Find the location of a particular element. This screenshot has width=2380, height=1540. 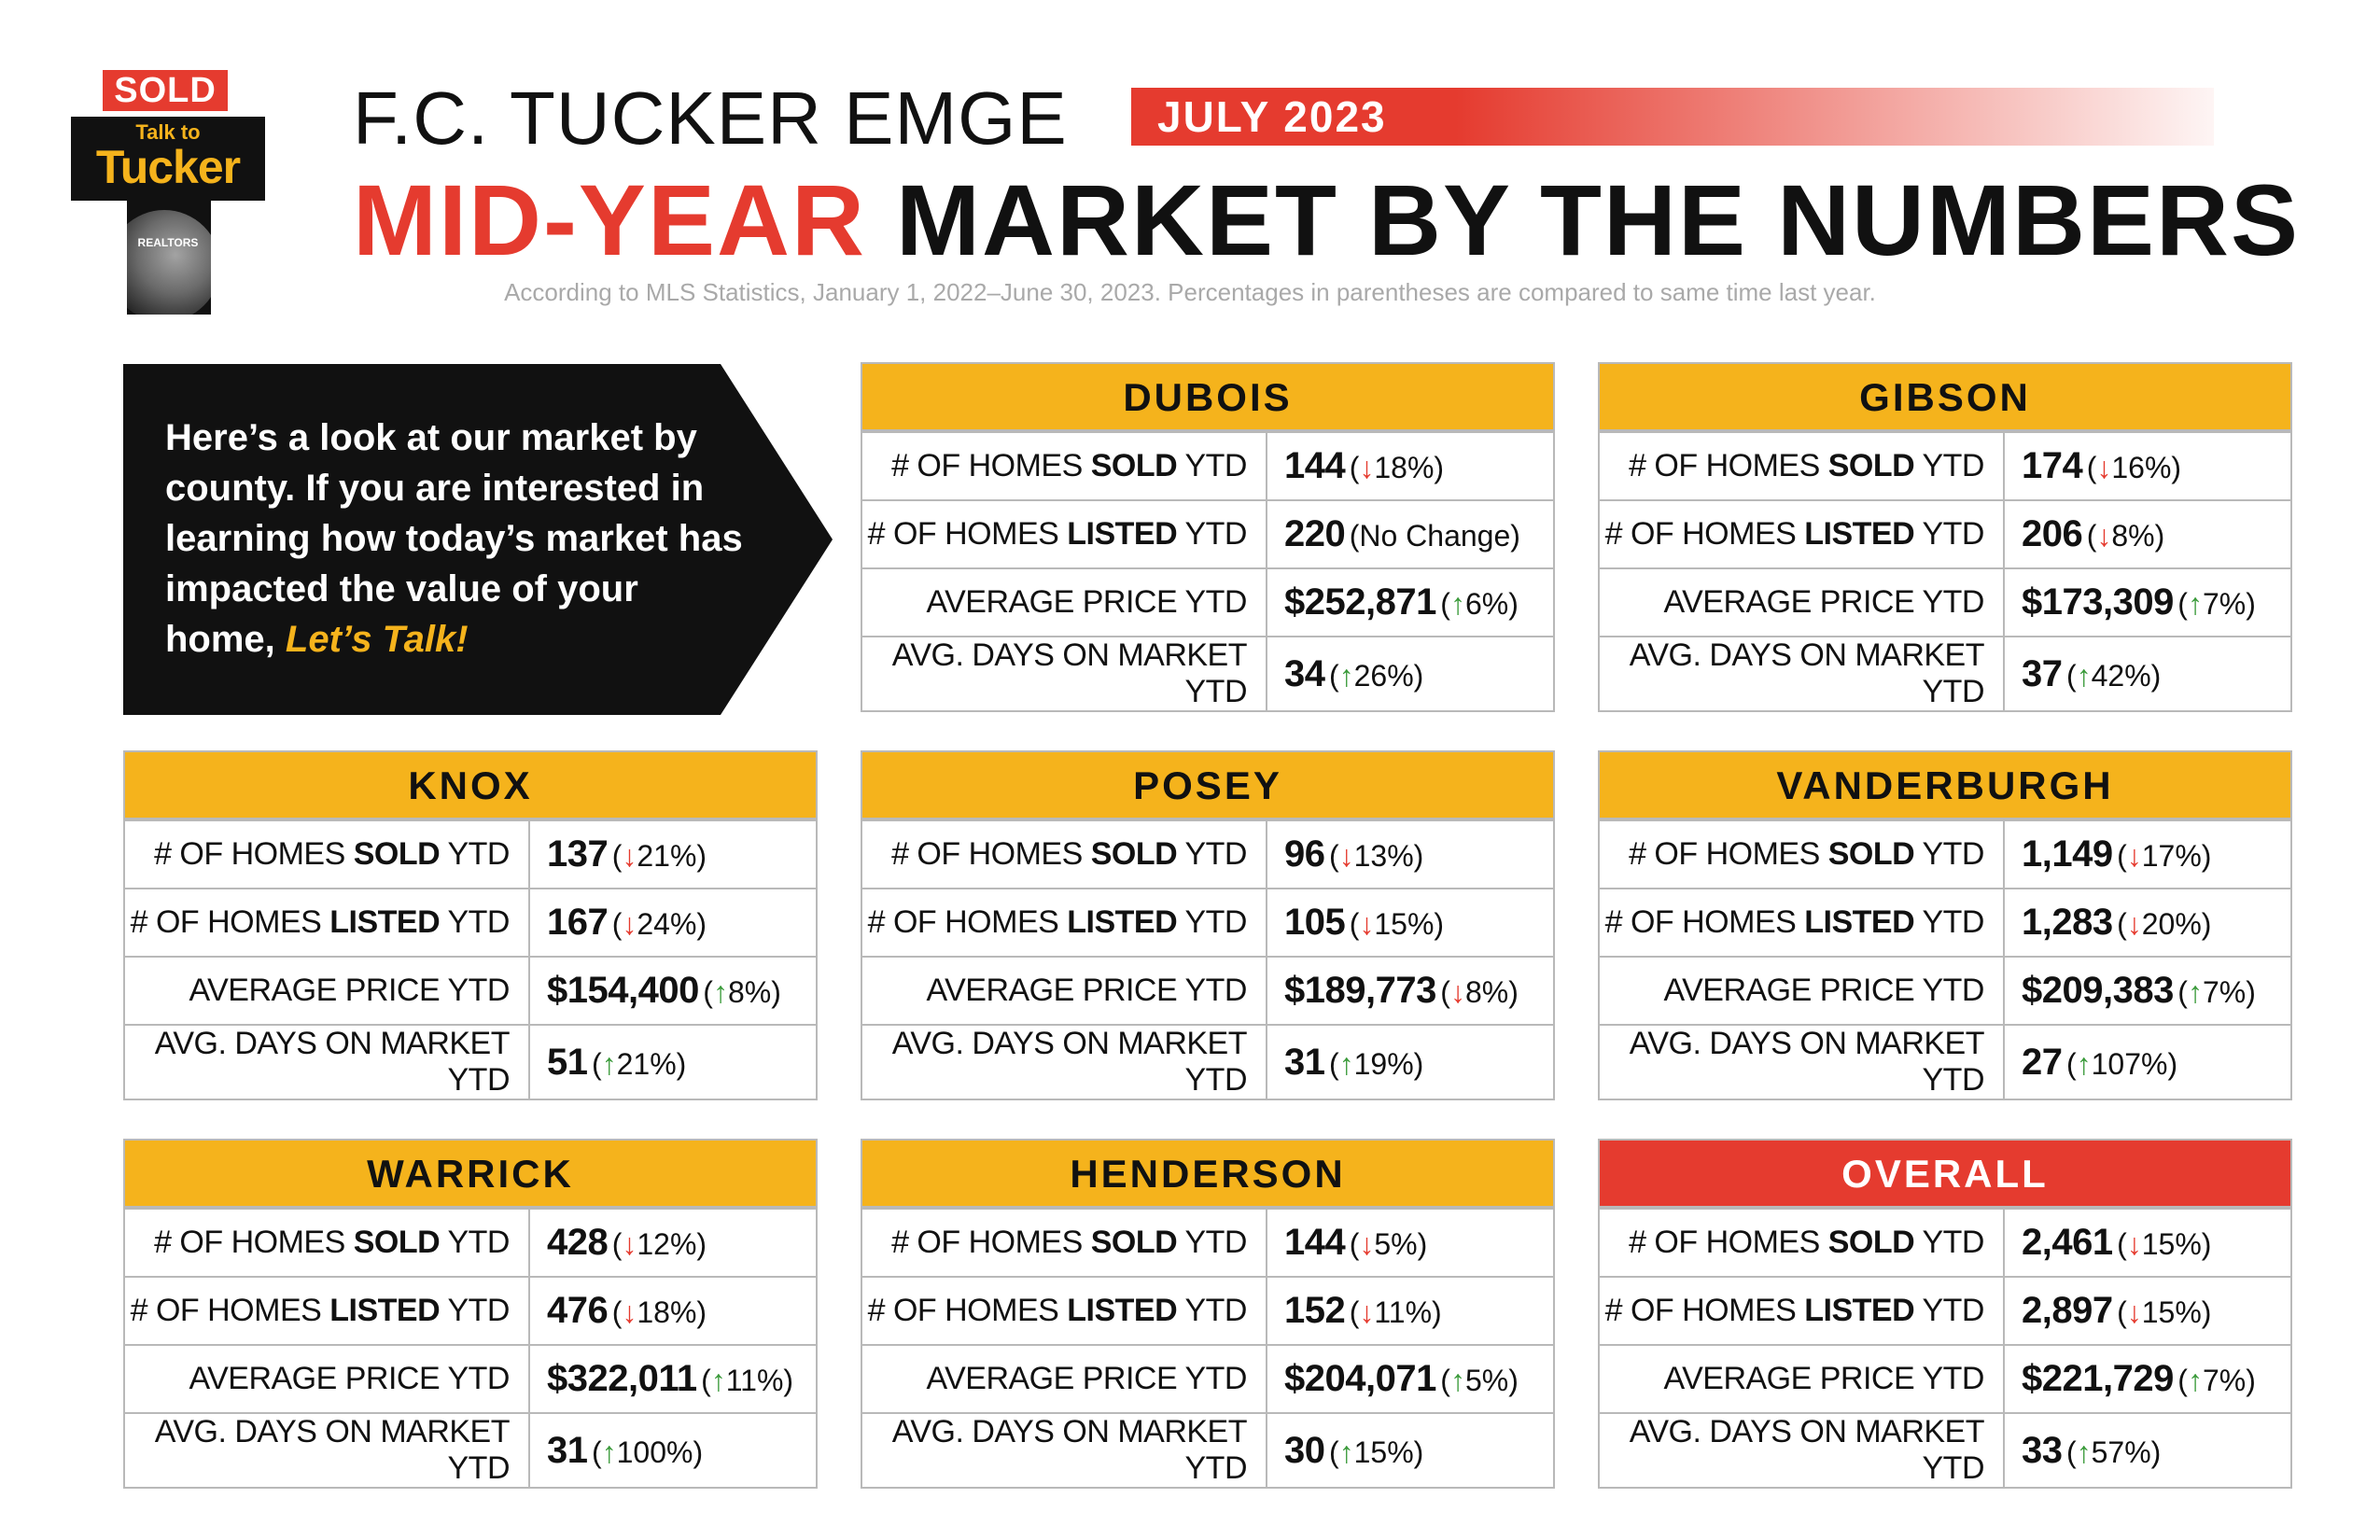

stat-percent: 5% is located at coordinates (1486, 1380).